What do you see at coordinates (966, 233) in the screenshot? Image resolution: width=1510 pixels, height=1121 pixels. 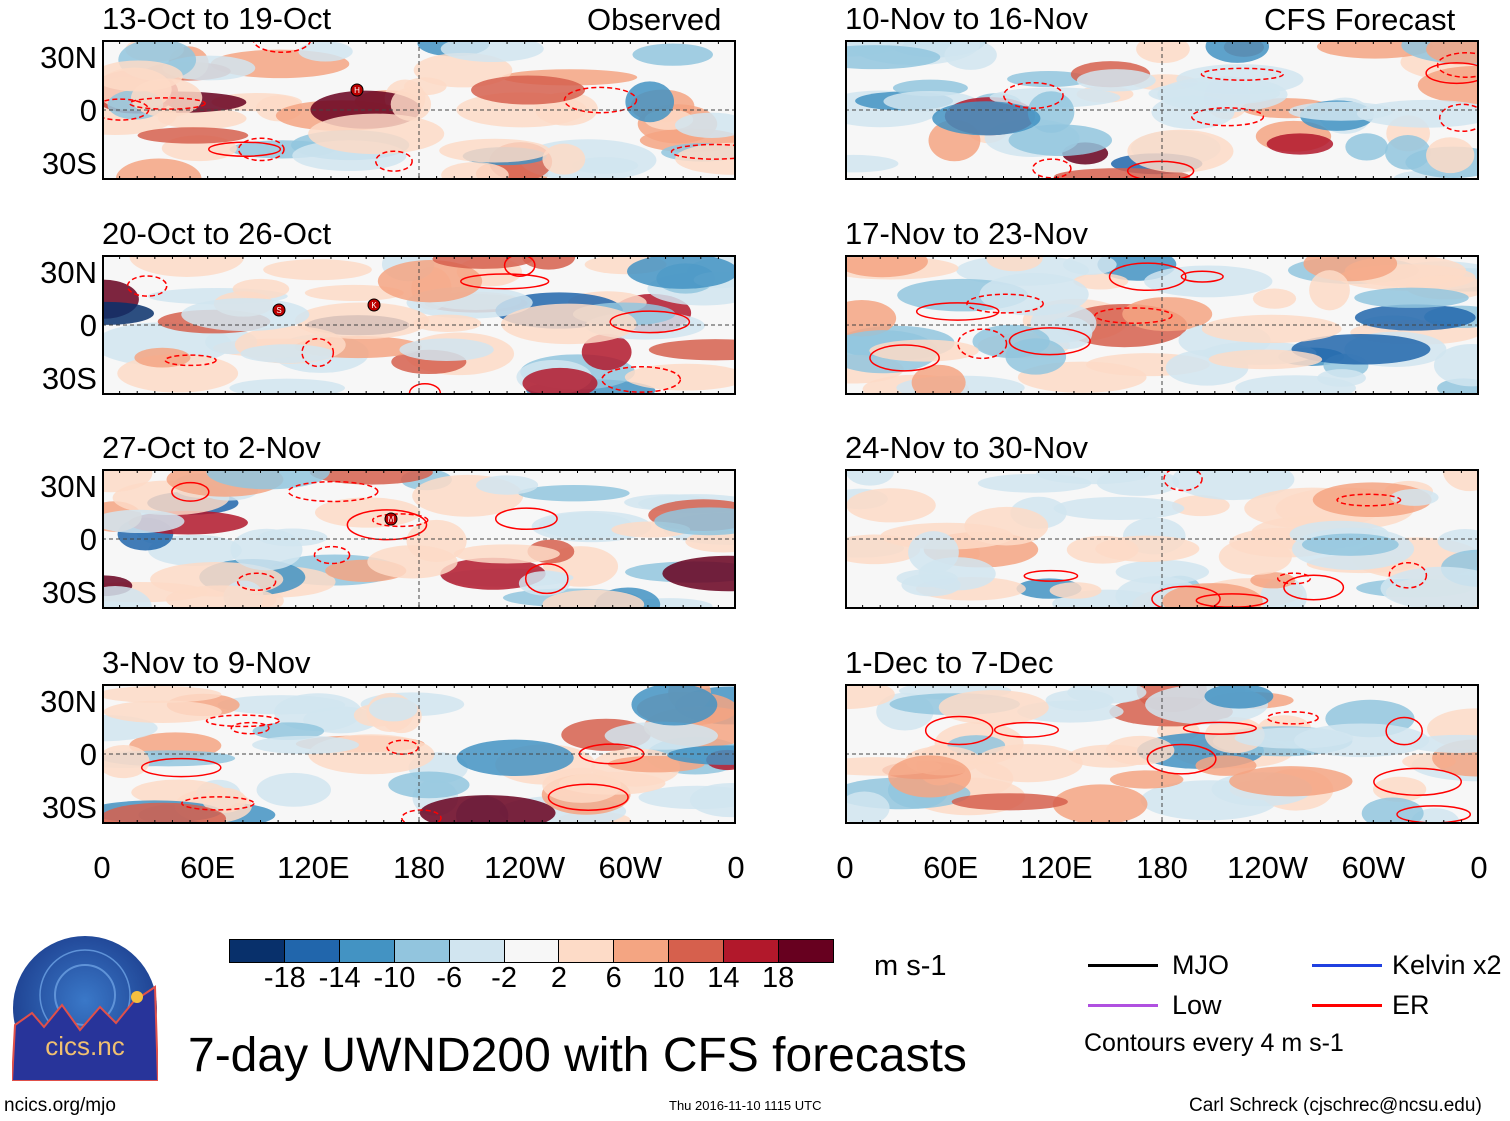 I see `panel-title: 17-Nov to 23-Nov` at bounding box center [966, 233].